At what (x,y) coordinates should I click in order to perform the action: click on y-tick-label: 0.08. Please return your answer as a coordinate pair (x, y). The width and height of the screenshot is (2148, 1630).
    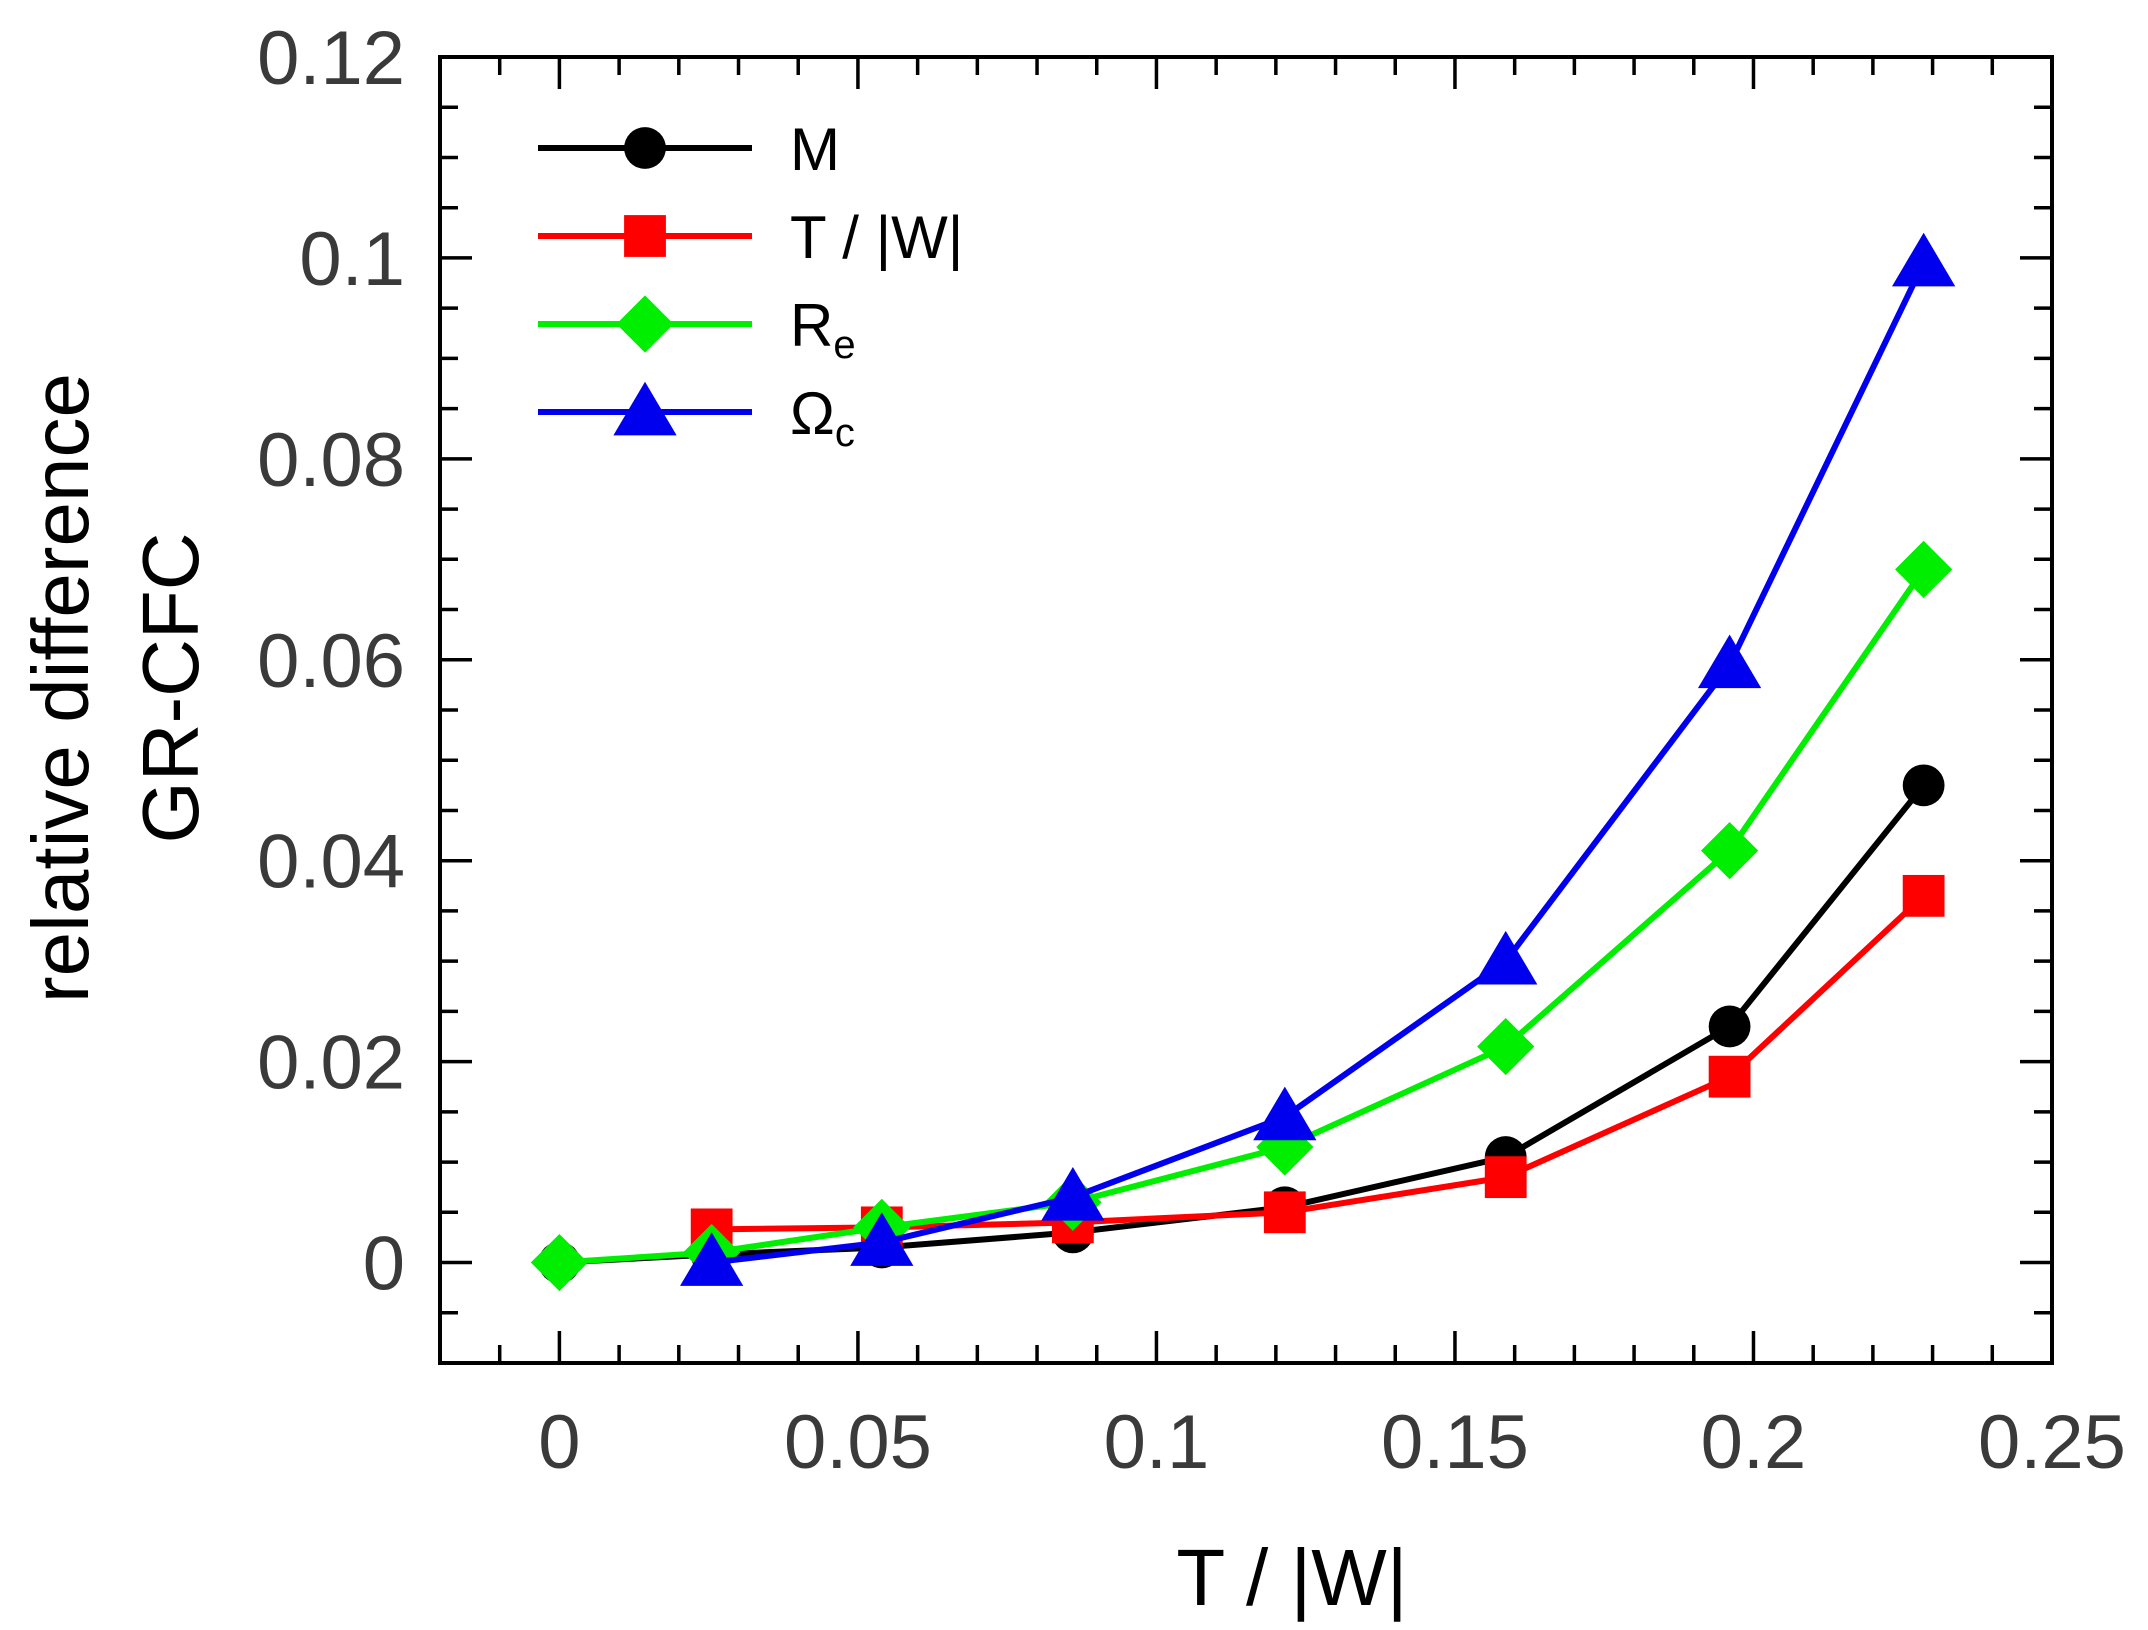
    Looking at the image, I should click on (331, 460).